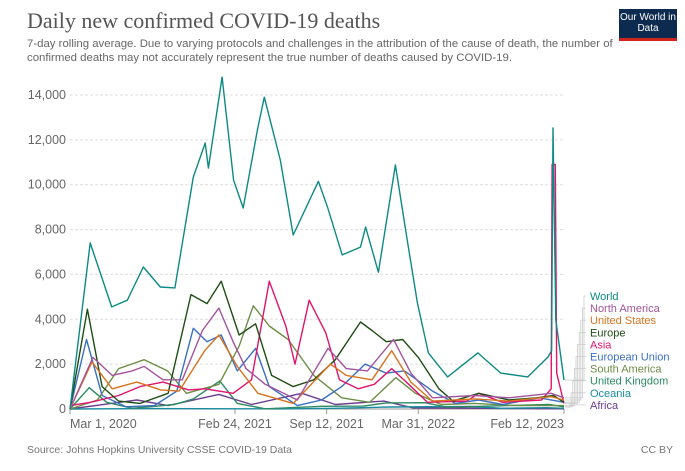  I want to click on series-line-european-union, so click(317, 368).